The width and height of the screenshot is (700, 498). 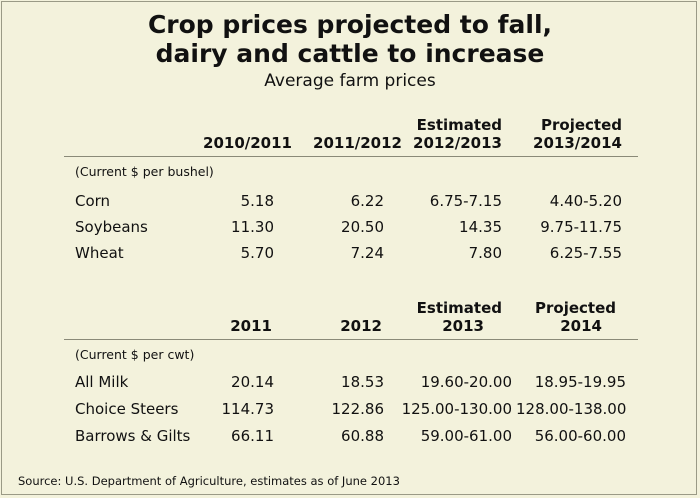 I want to click on crop-col-4-header: 2013/2014, so click(x=577, y=143).